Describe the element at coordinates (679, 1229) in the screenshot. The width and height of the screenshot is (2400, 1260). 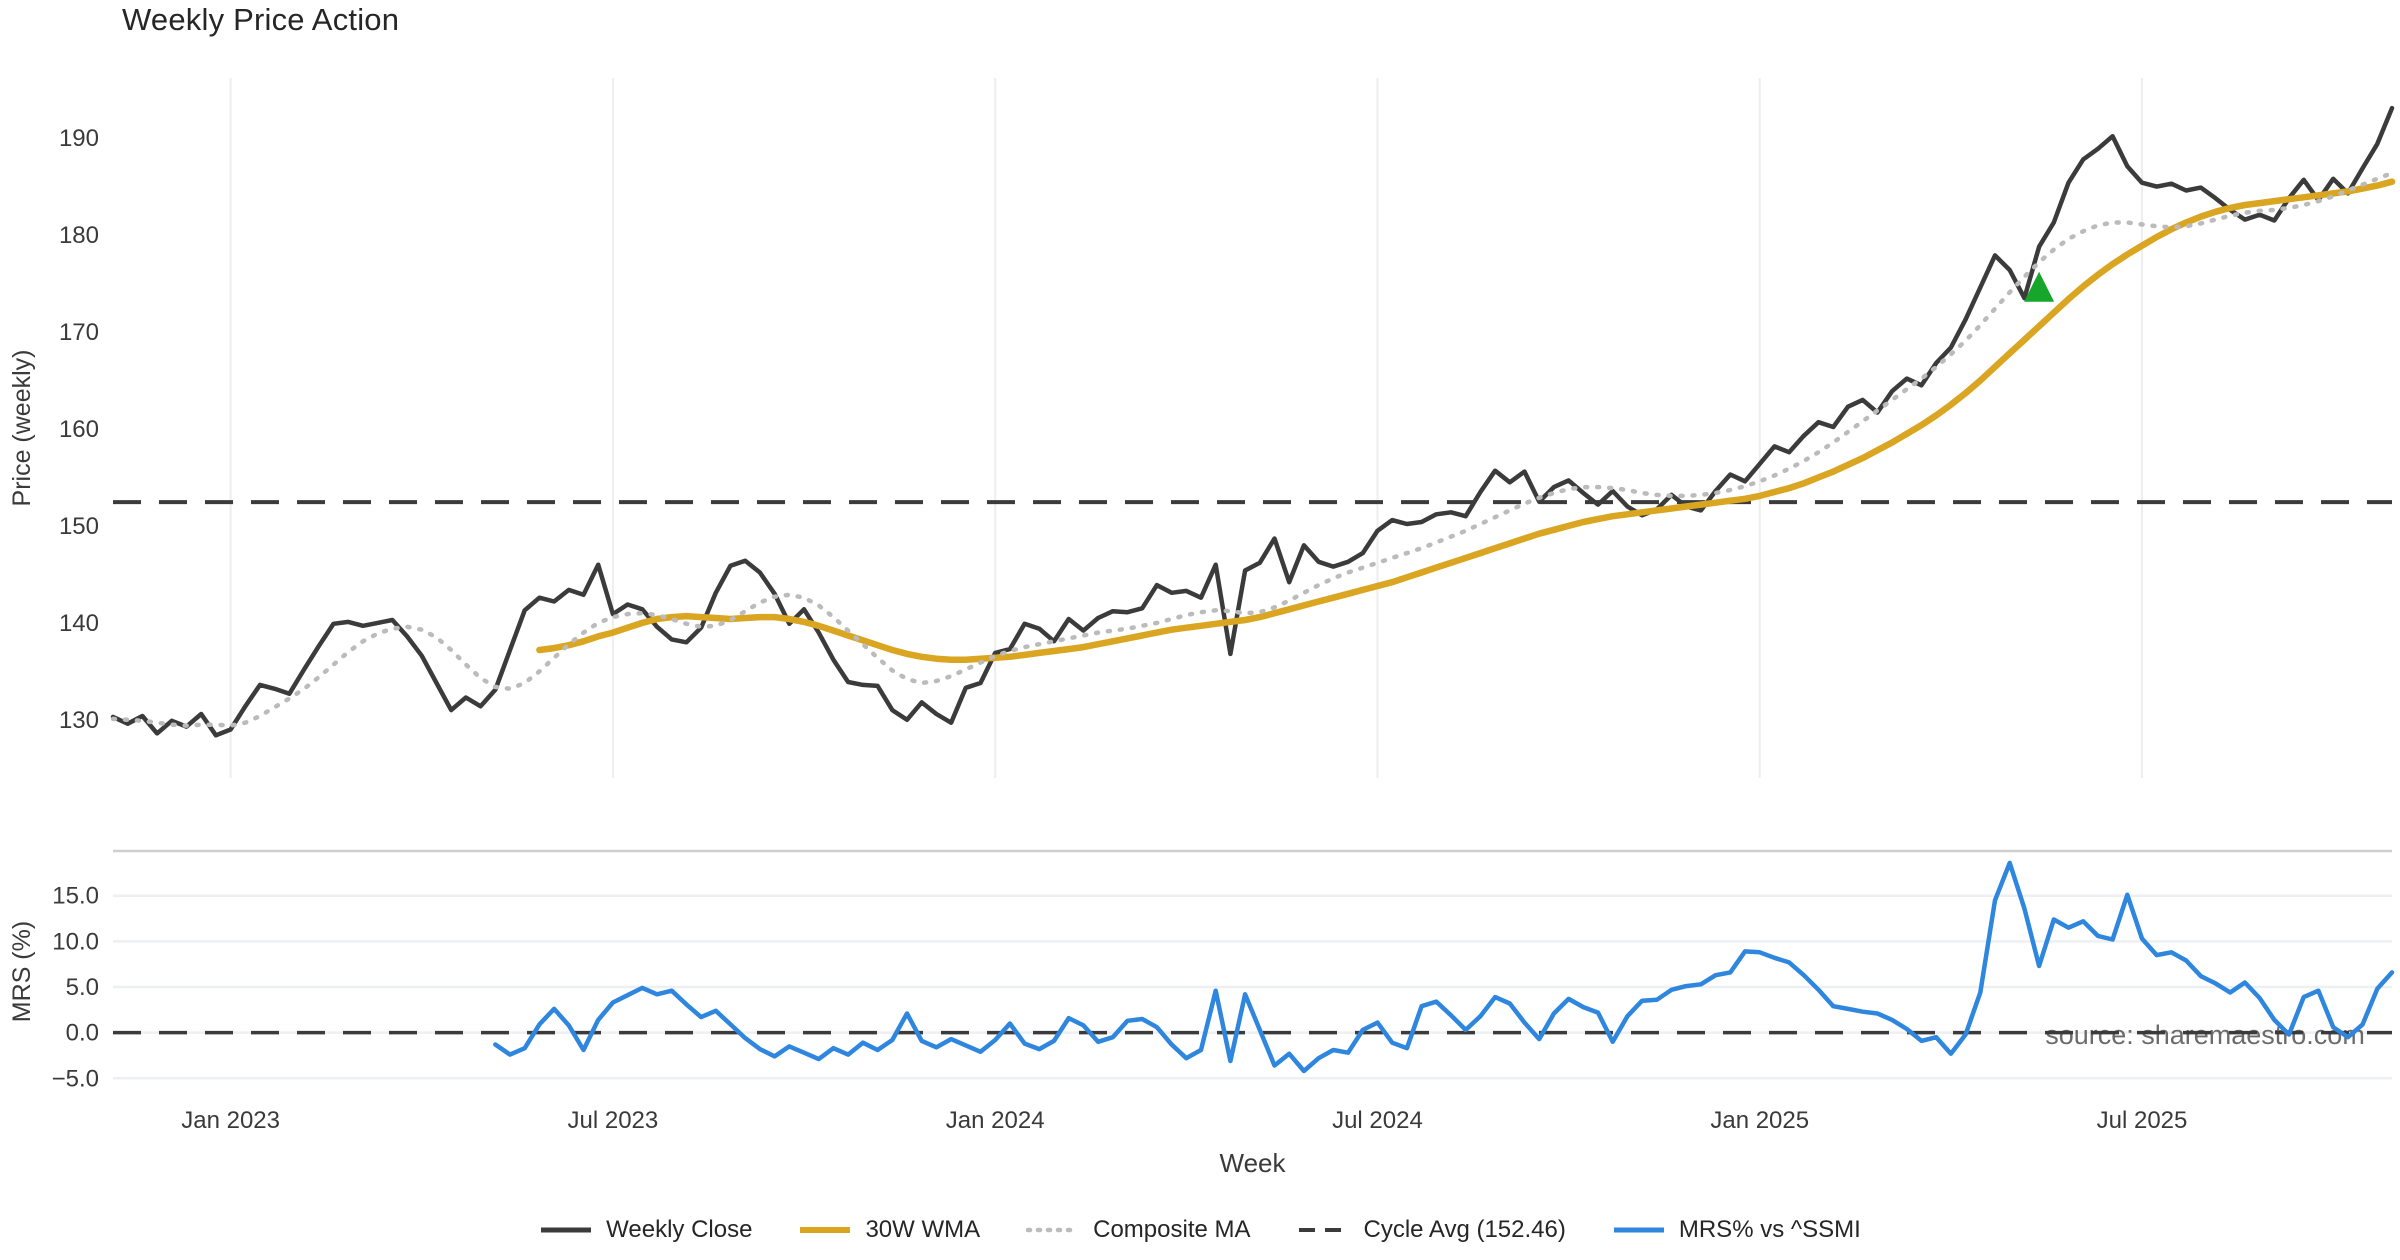
I see `legend-label: Weekly Close` at that location.